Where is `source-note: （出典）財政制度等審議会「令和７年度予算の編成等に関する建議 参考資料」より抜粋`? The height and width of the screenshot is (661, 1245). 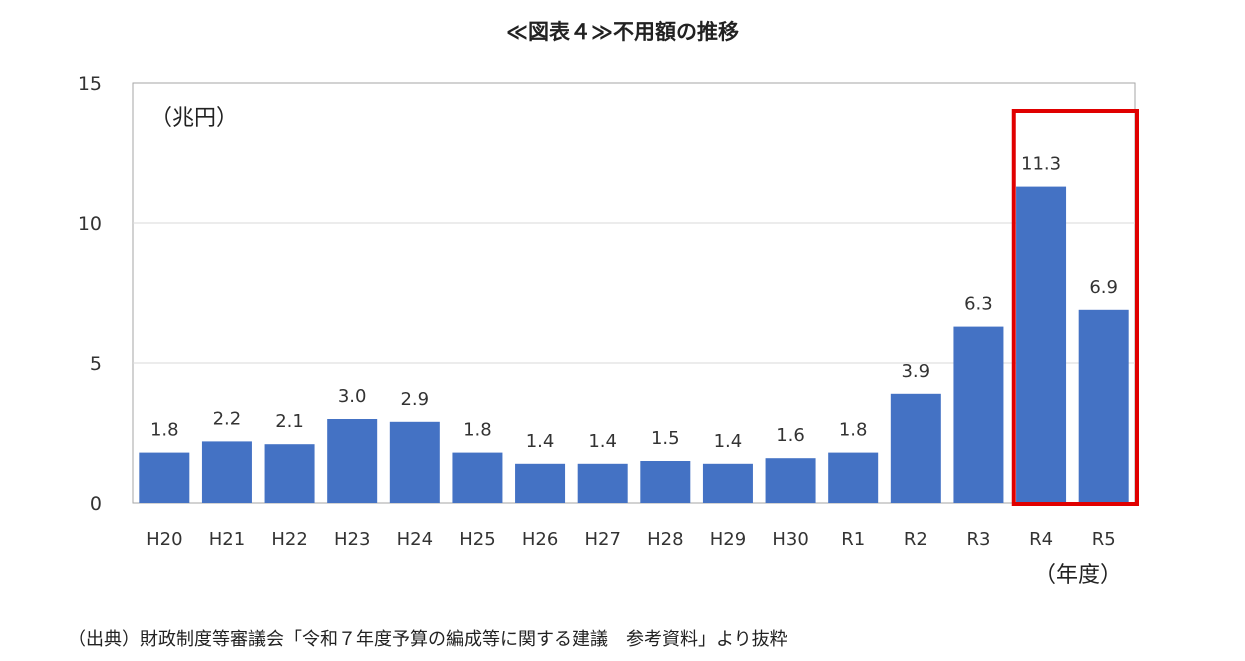
source-note: （出典）財政制度等審議会「令和７年度予算の編成等に関する建議 参考資料」より抜粋 is located at coordinates (428, 639).